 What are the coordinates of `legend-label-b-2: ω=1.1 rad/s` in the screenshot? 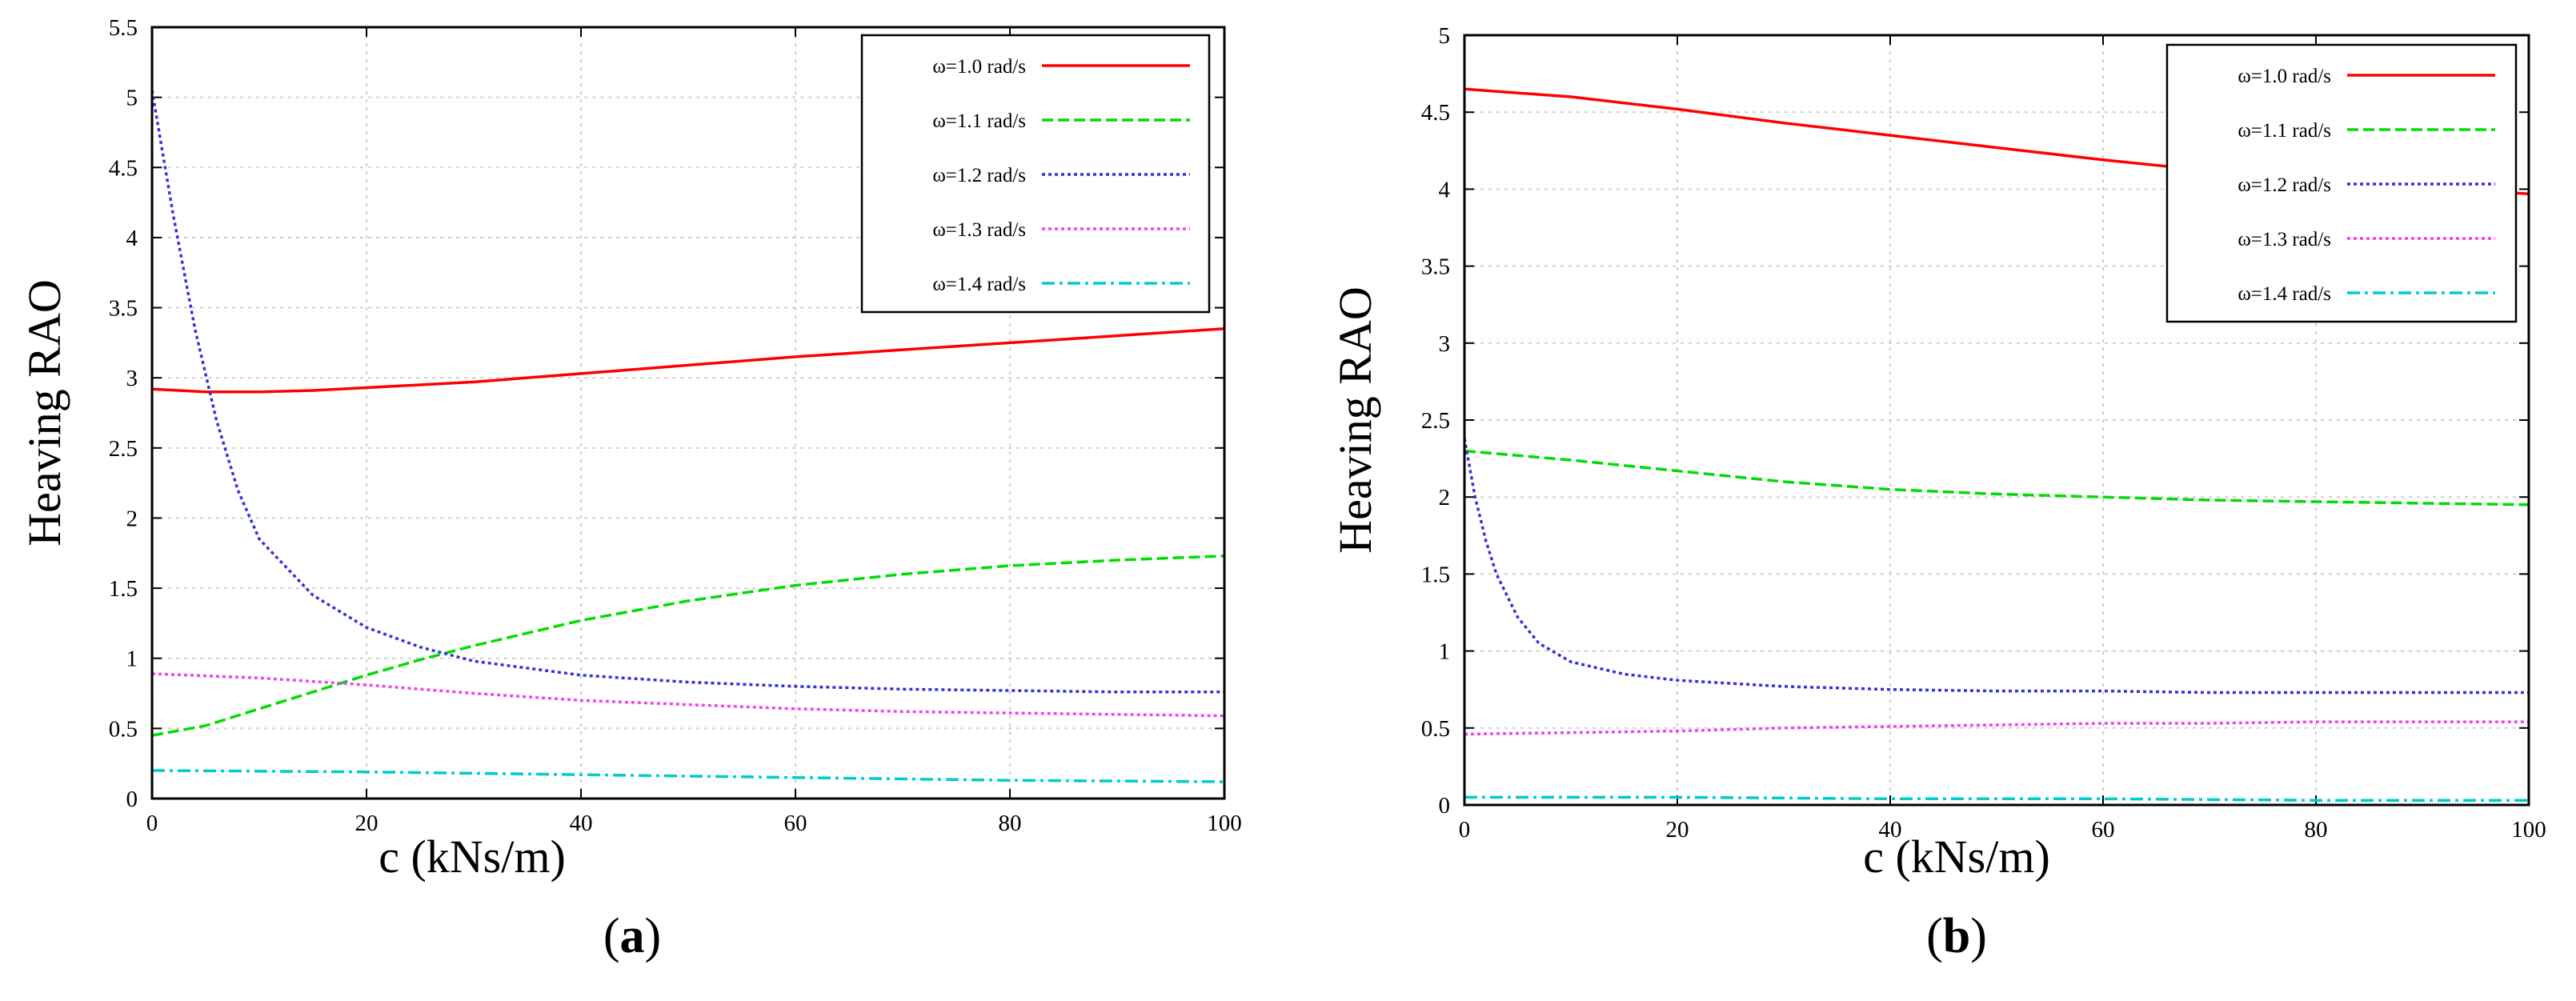 It's located at (2284, 131).